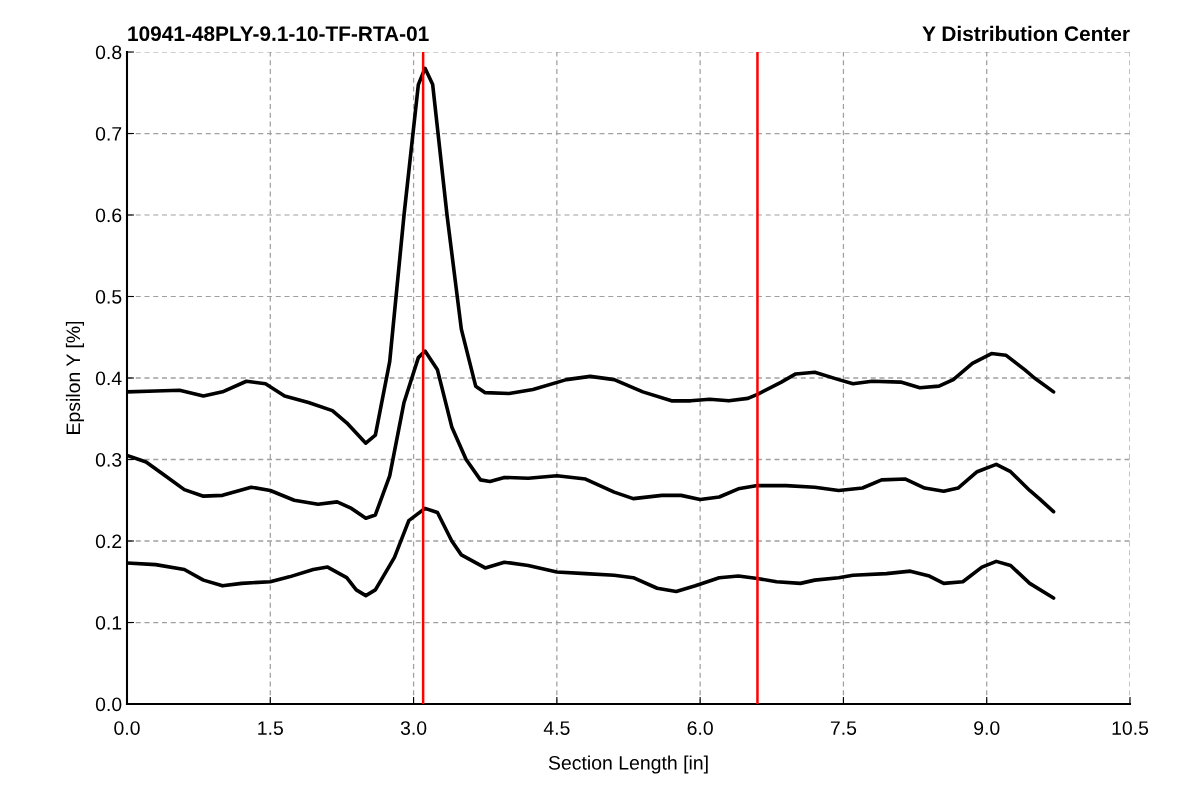 The height and width of the screenshot is (812, 1178). I want to click on x-tick-label: 10.5, so click(1130, 728).